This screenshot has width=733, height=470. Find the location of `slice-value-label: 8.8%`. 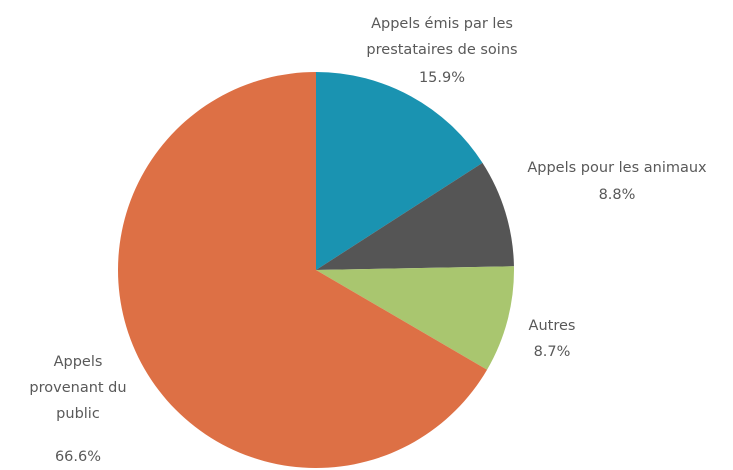

slice-value-label: 8.8% is located at coordinates (617, 195).